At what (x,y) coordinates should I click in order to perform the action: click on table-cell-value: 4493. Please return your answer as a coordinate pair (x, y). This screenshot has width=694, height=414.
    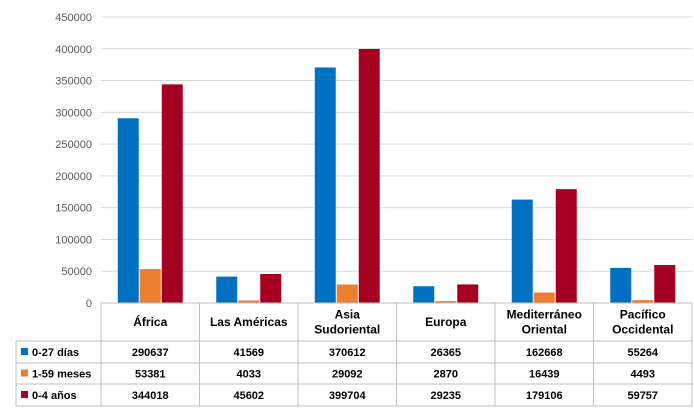
    Looking at the image, I should click on (643, 375).